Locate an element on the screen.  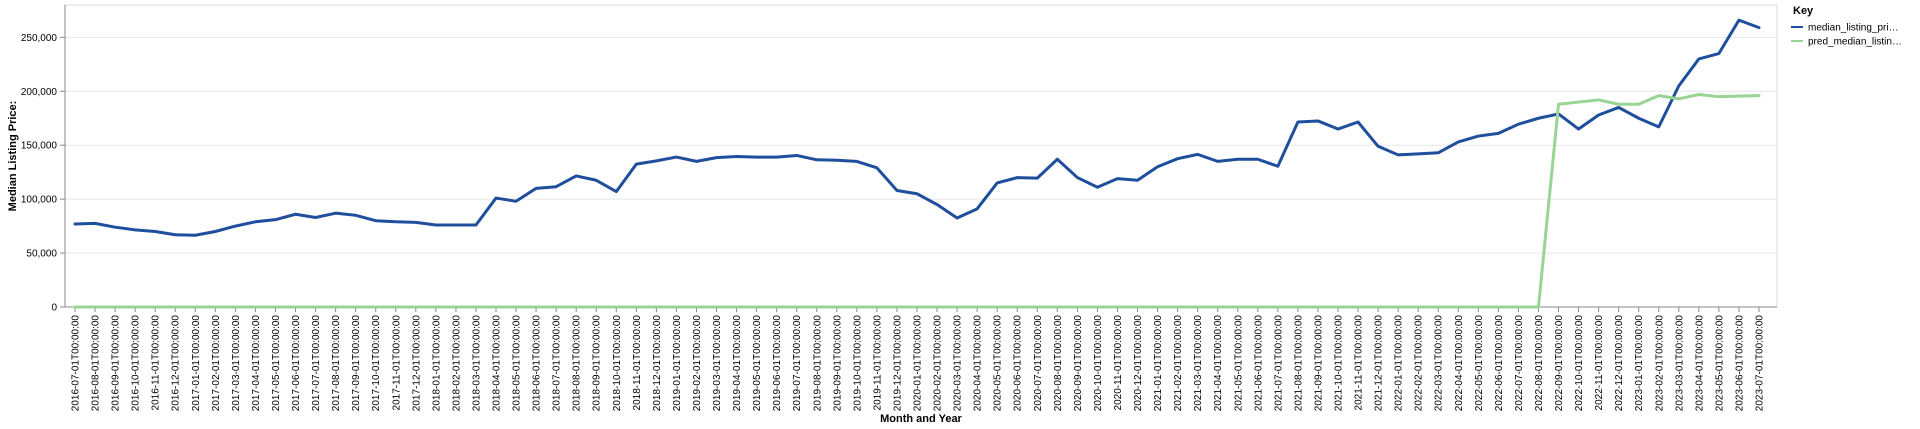
x-tick-label: 2020-03-01T00:00:00 is located at coordinates (958, 363).